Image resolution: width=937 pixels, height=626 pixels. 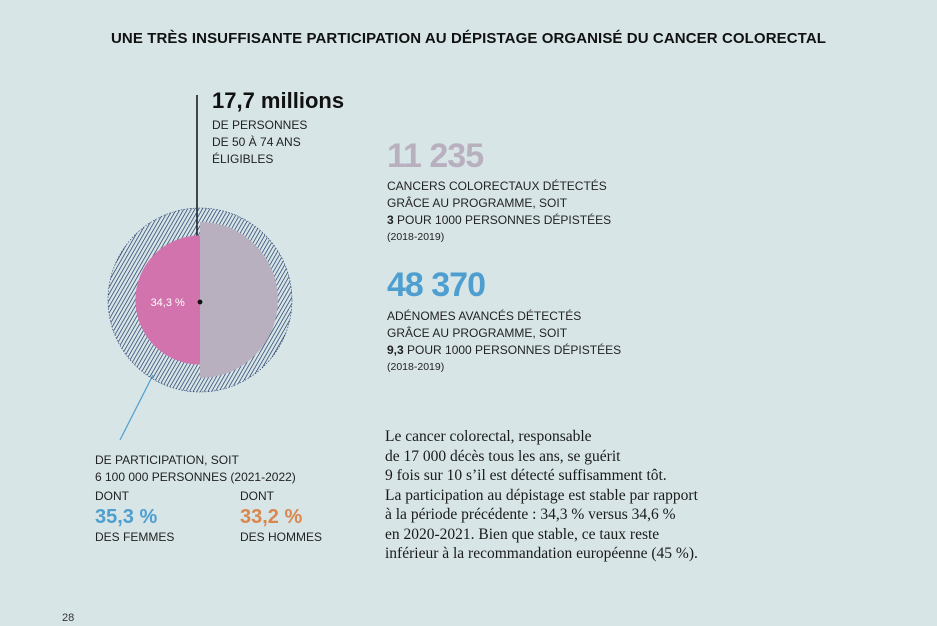 I want to click on cancers-rate-line: 3 POUR 1000 PERSONNES DÉPISTÉES, so click(x=547, y=220).